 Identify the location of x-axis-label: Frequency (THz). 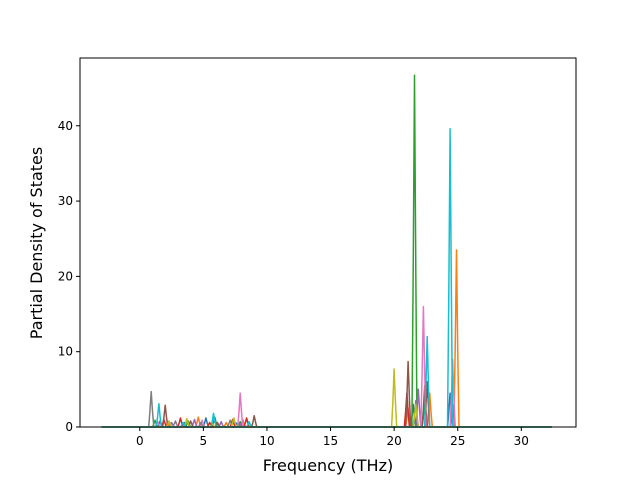
(328, 465).